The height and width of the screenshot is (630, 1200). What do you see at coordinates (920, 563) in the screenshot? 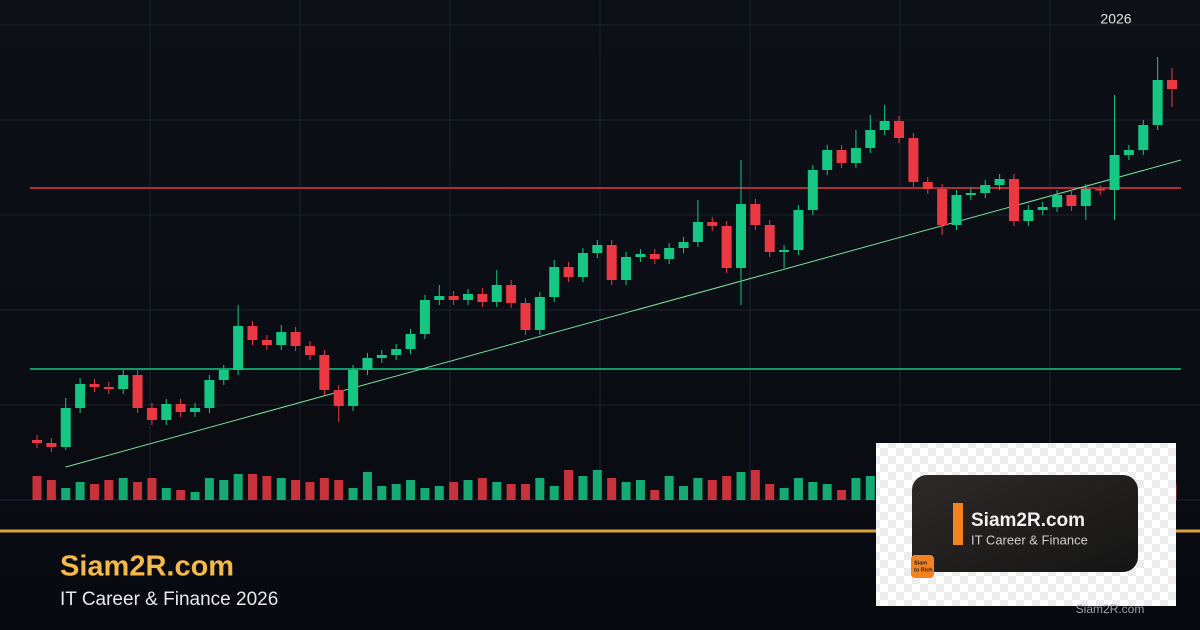
I see `logo-text: Siam` at bounding box center [920, 563].